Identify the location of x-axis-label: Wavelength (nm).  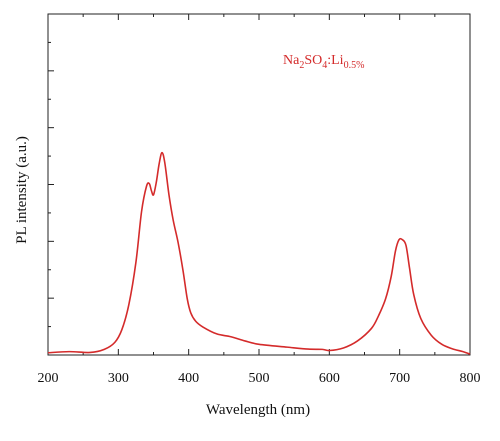
(258, 410).